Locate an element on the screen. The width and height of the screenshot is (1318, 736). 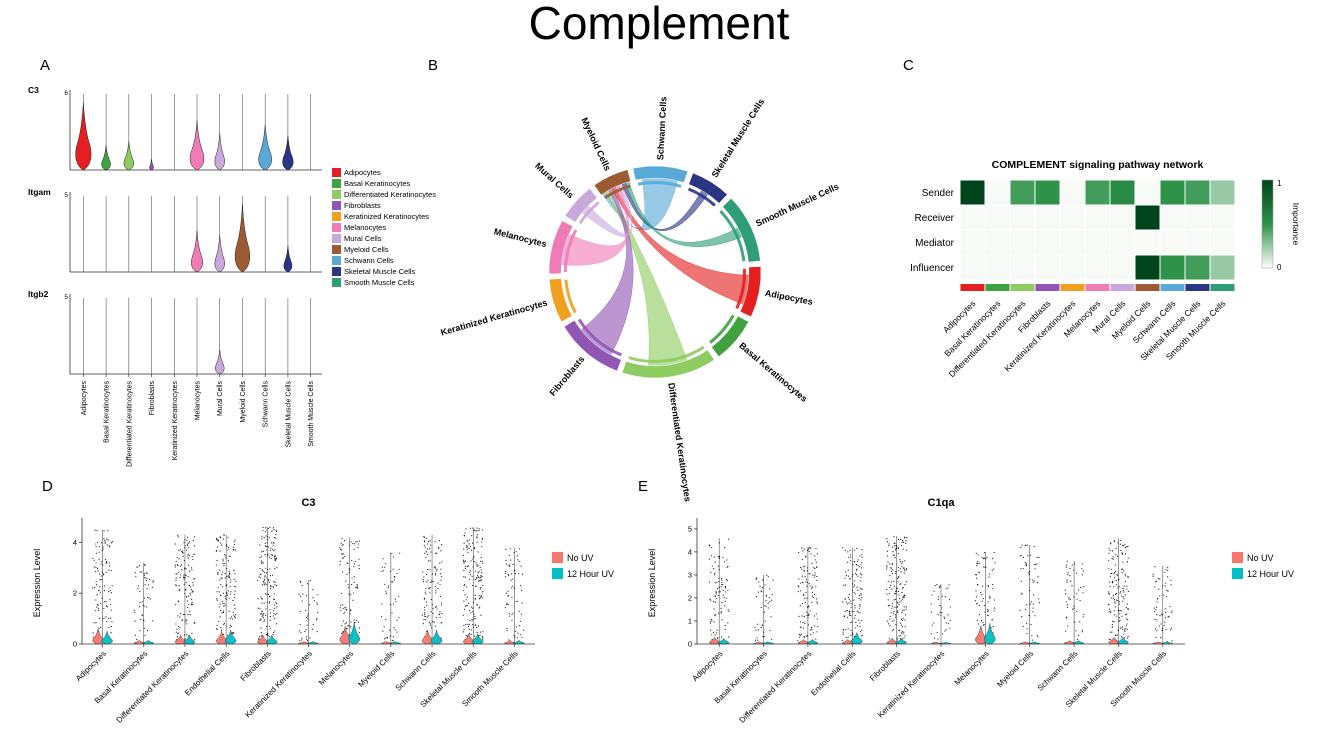
legend-item: Differentiated Keratinocytes is located at coordinates (384, 194).